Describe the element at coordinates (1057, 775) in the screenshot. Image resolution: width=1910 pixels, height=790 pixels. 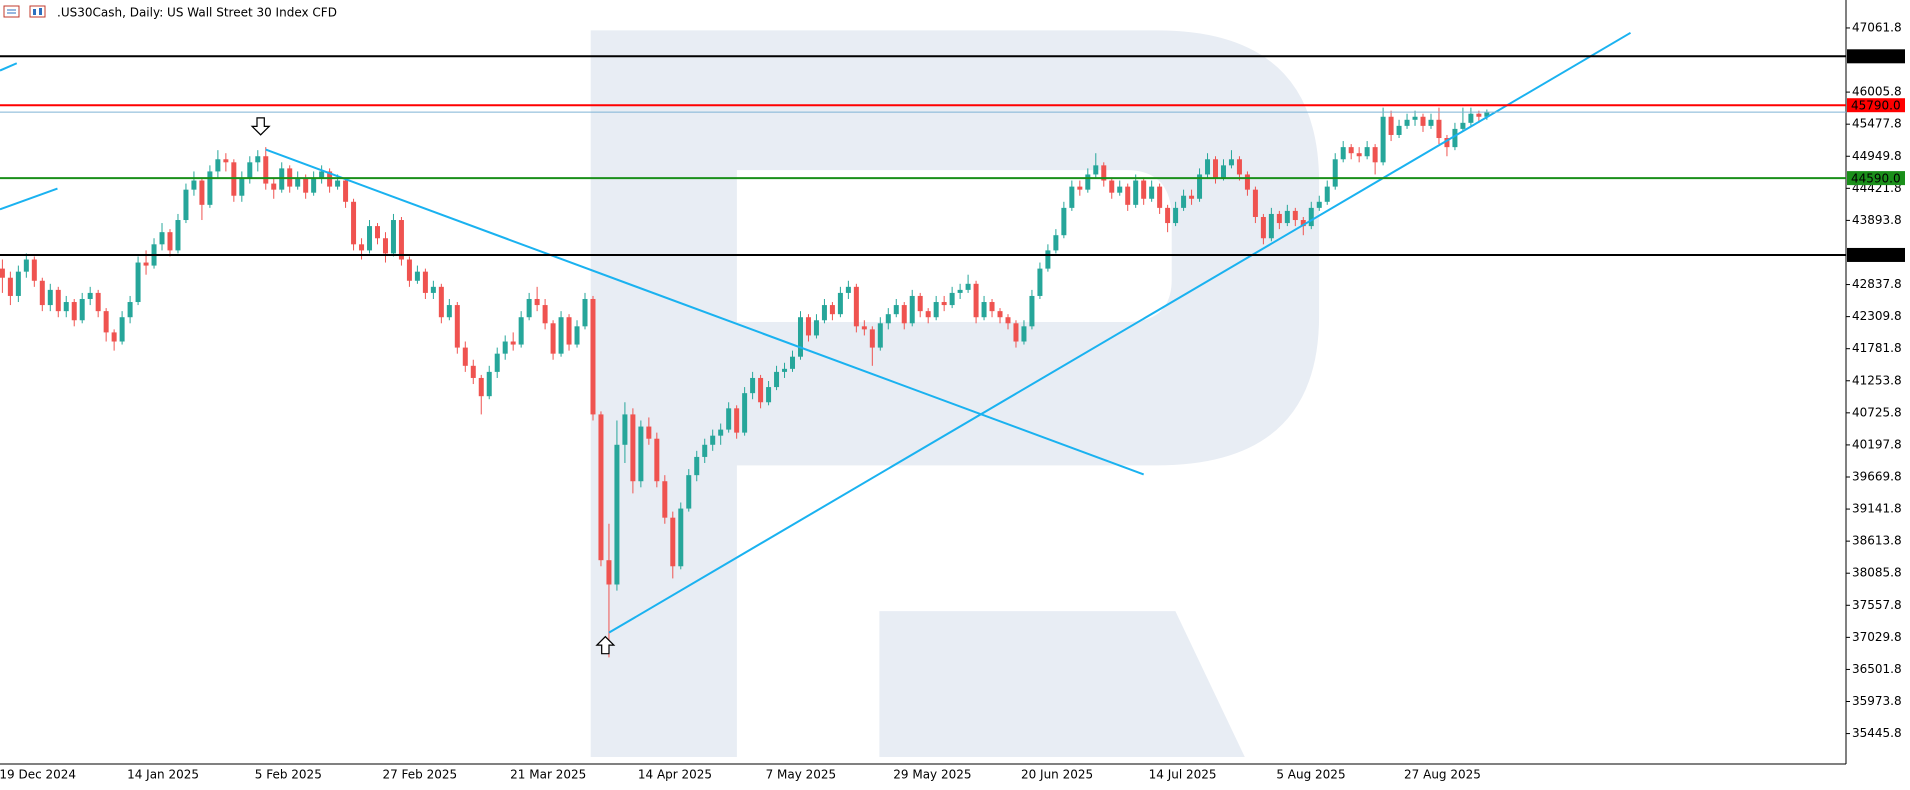
I see `x-tick-label: 20 Jun 2025` at that location.